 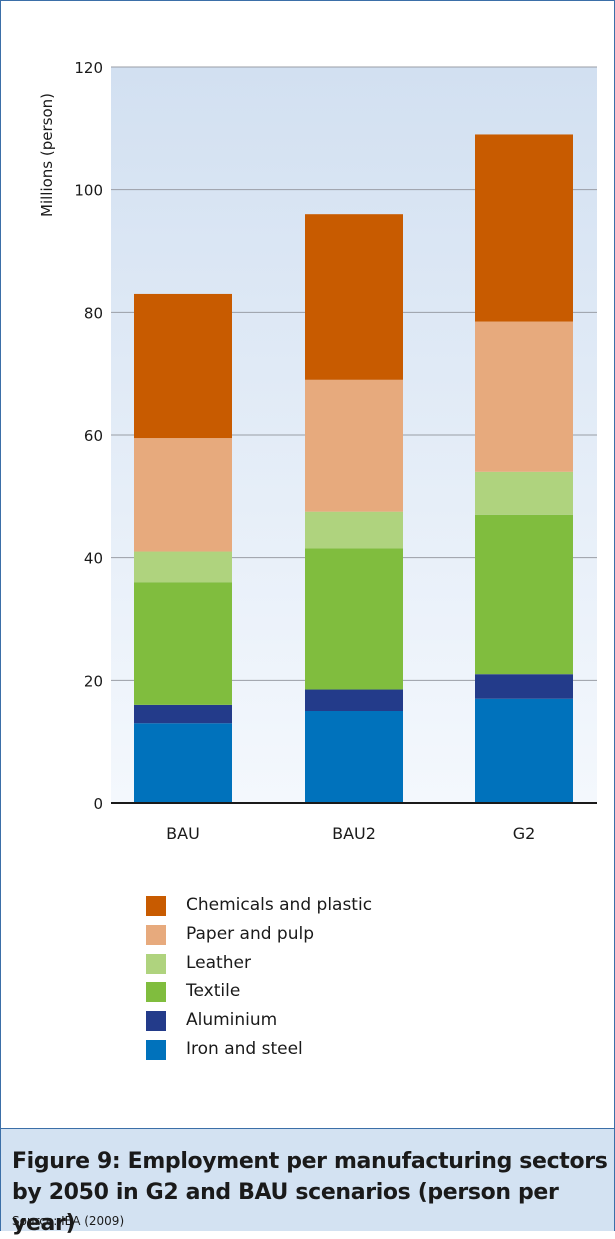 I want to click on bar-bau2-textile, so click(x=354, y=619).